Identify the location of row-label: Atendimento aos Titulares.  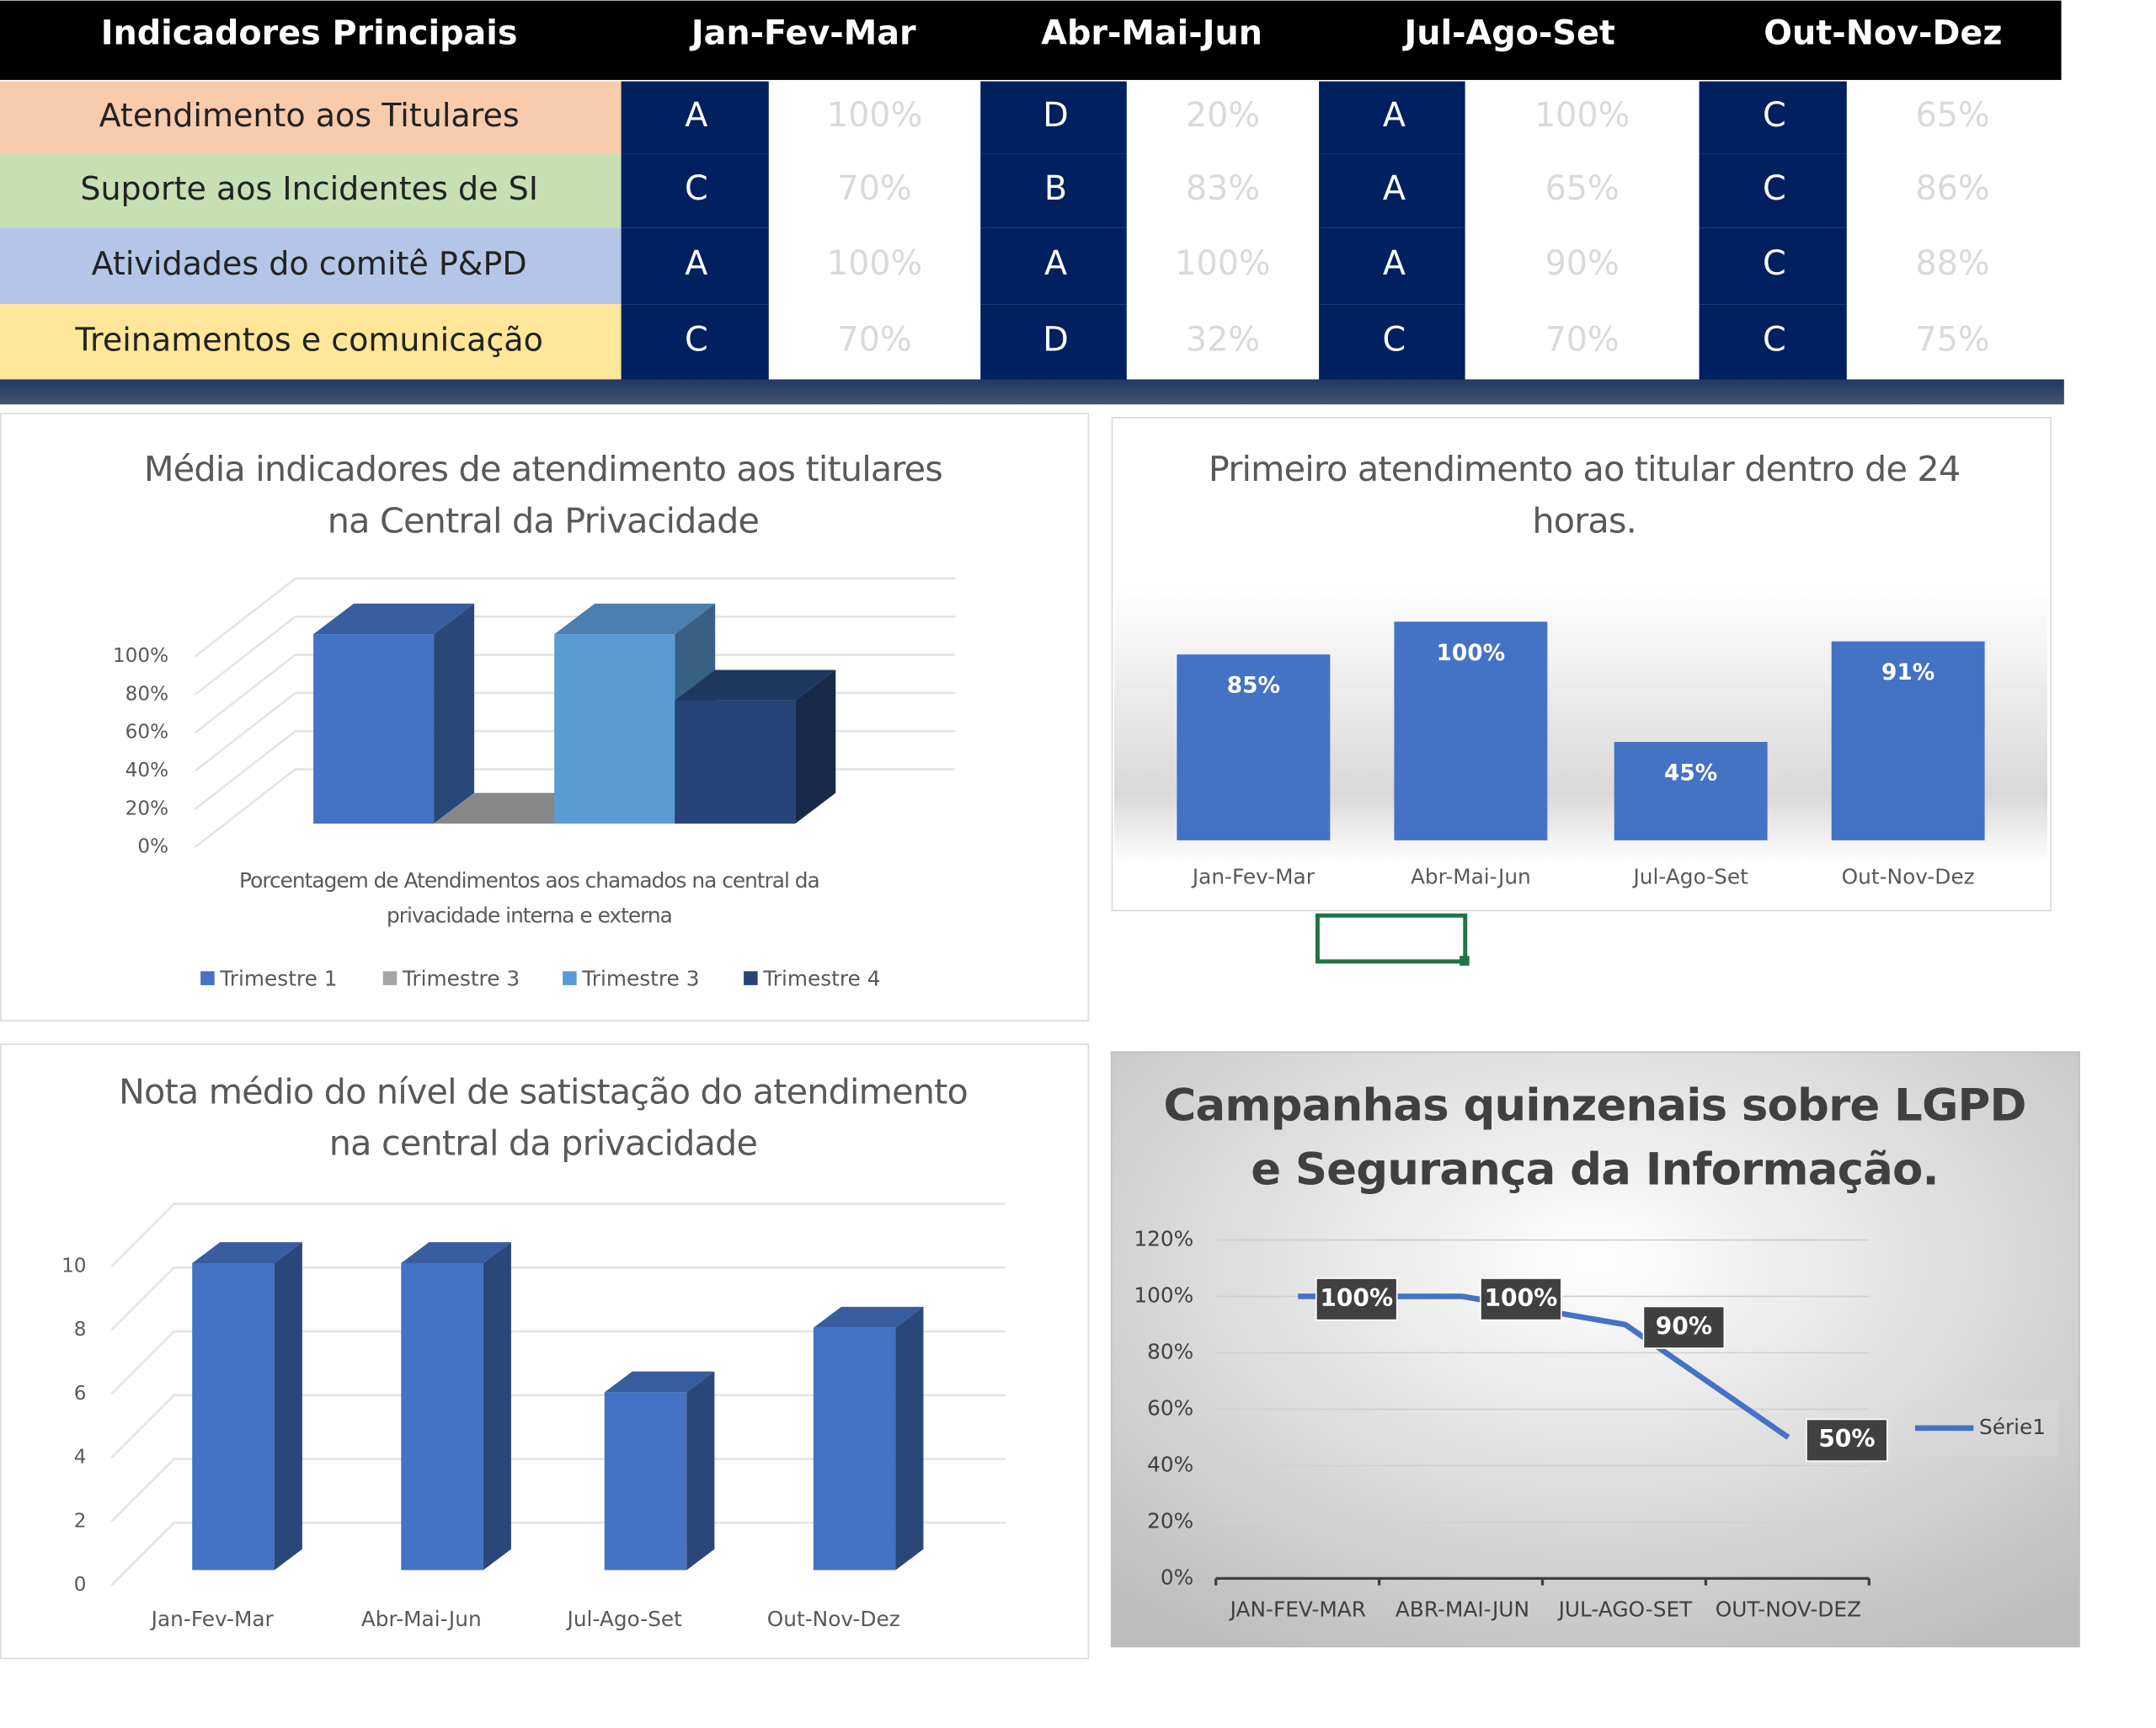
(309, 115).